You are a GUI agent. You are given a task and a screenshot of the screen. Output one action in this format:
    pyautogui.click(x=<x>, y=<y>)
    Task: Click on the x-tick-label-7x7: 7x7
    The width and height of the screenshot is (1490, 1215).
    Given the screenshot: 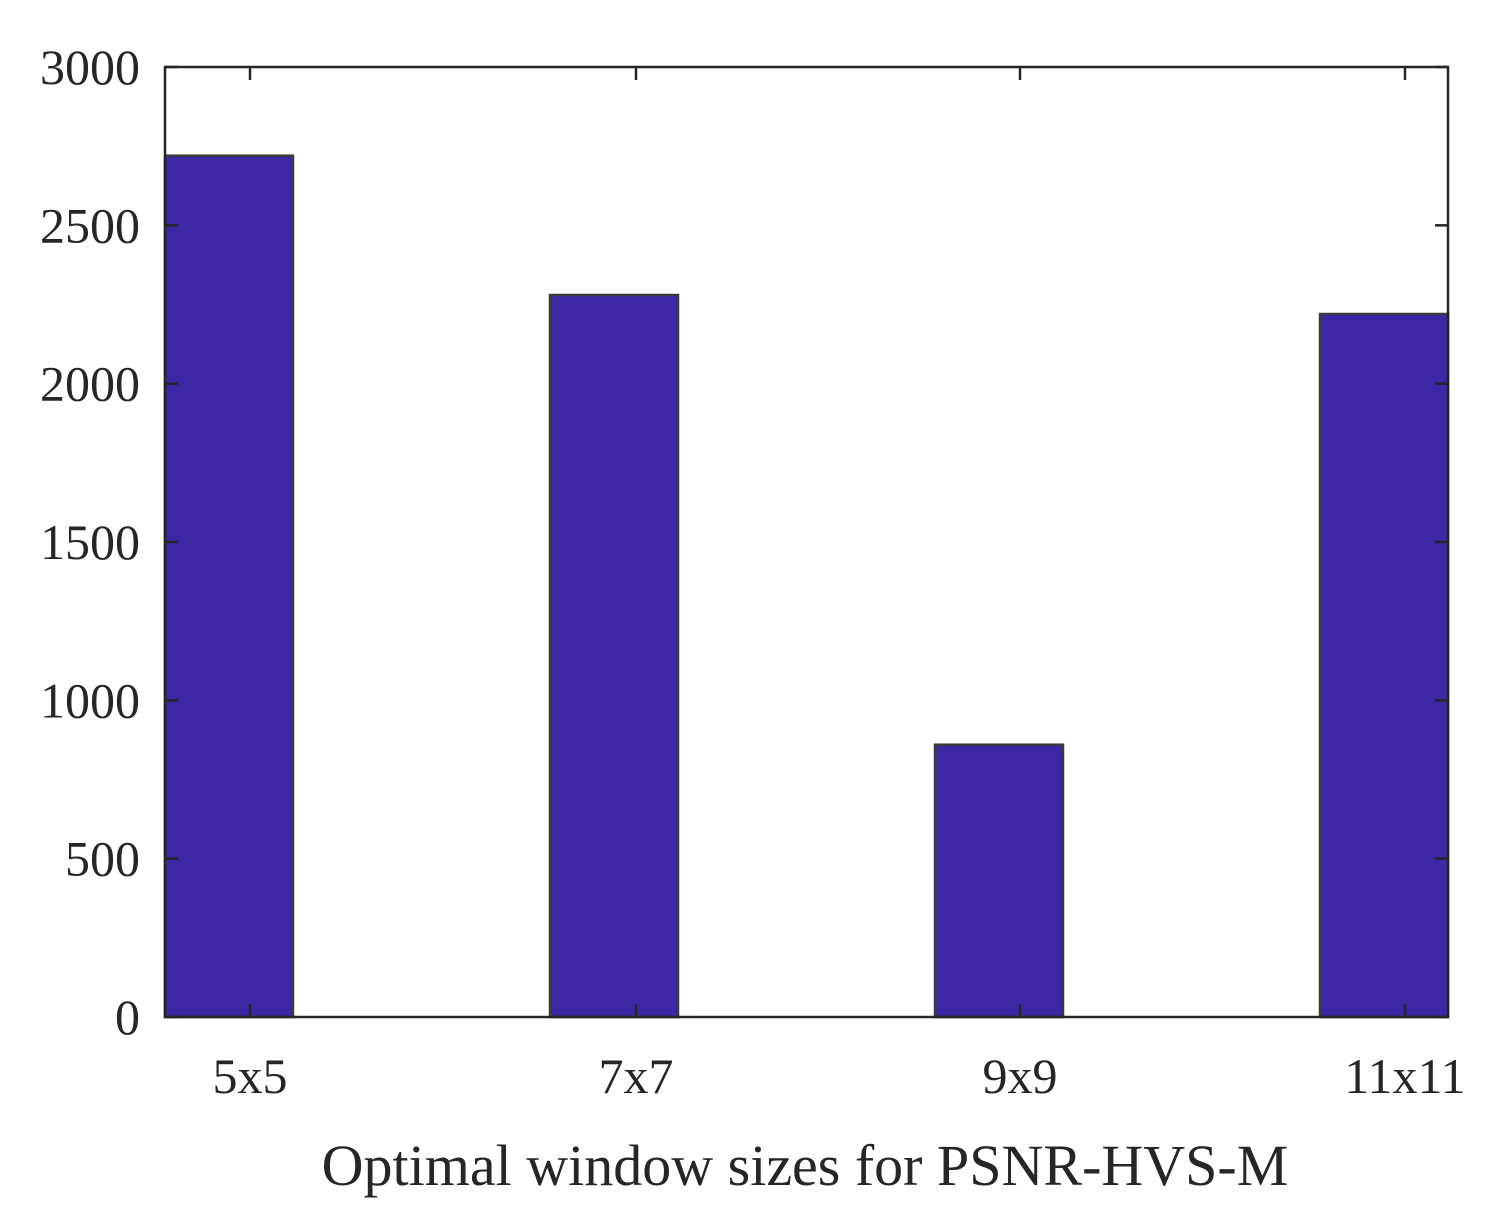 What is the action you would take?
    pyautogui.click(x=636, y=1076)
    